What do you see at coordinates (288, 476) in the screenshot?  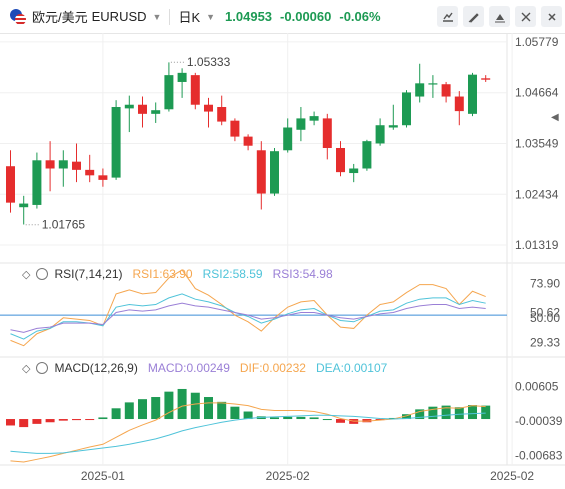 I see `time-tick-label: 2025-02` at bounding box center [288, 476].